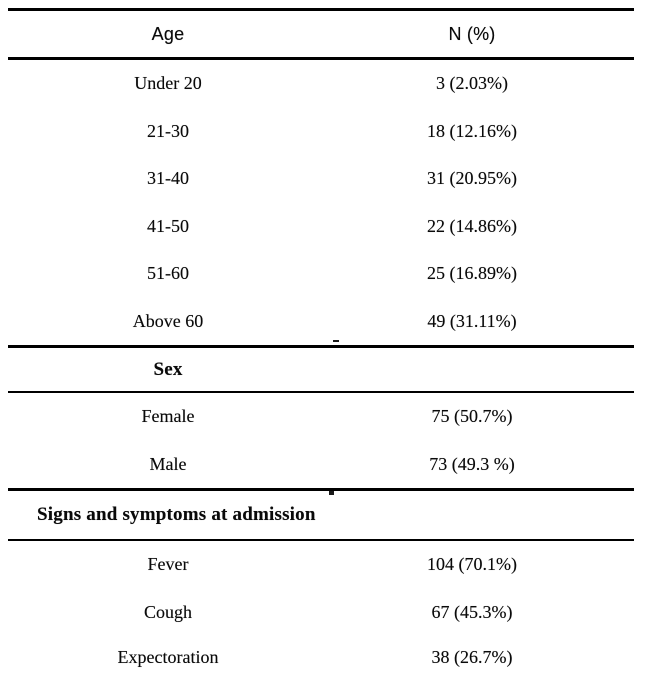 The image size is (647, 679). I want to click on column-header-n: N (%), so click(472, 33).